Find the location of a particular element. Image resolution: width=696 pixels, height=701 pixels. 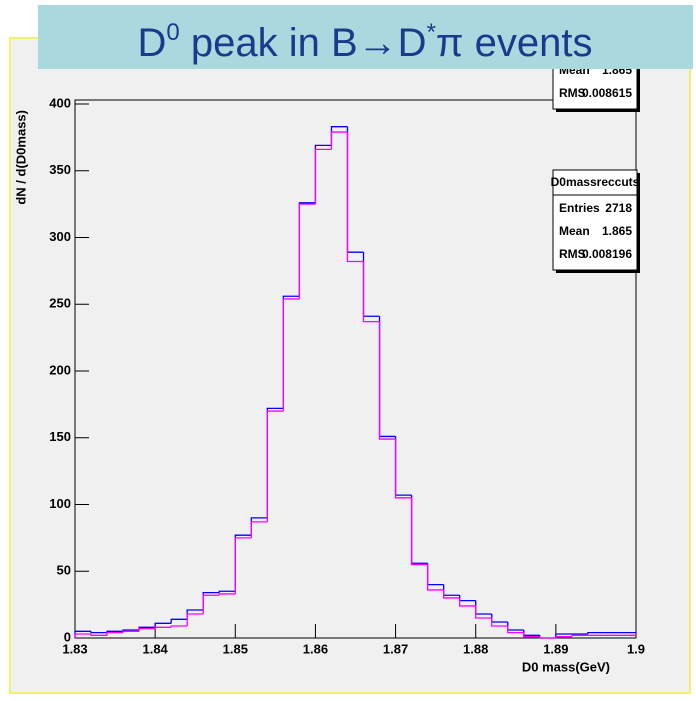

y-tick-label: 400 is located at coordinates (60, 102).